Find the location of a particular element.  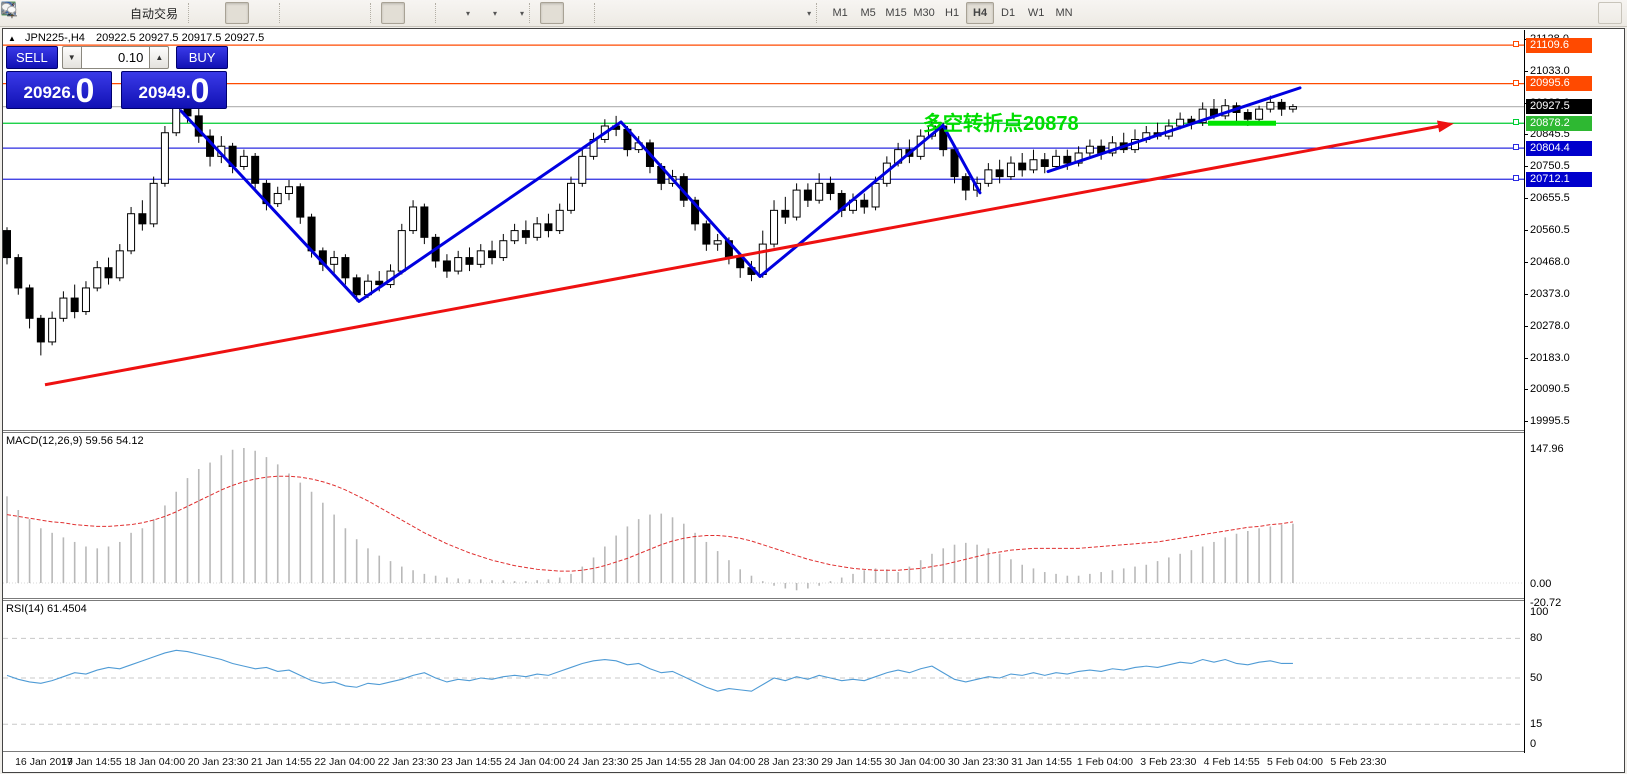

horizontal-line-icon is located at coordinates (327, 13).